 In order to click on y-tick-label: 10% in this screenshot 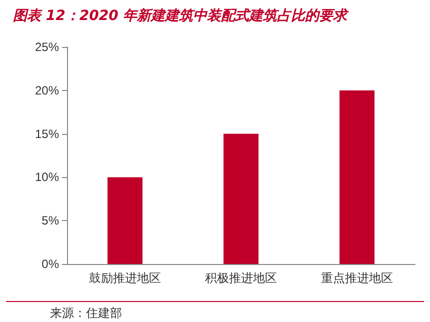, I will do `click(47, 177)`.